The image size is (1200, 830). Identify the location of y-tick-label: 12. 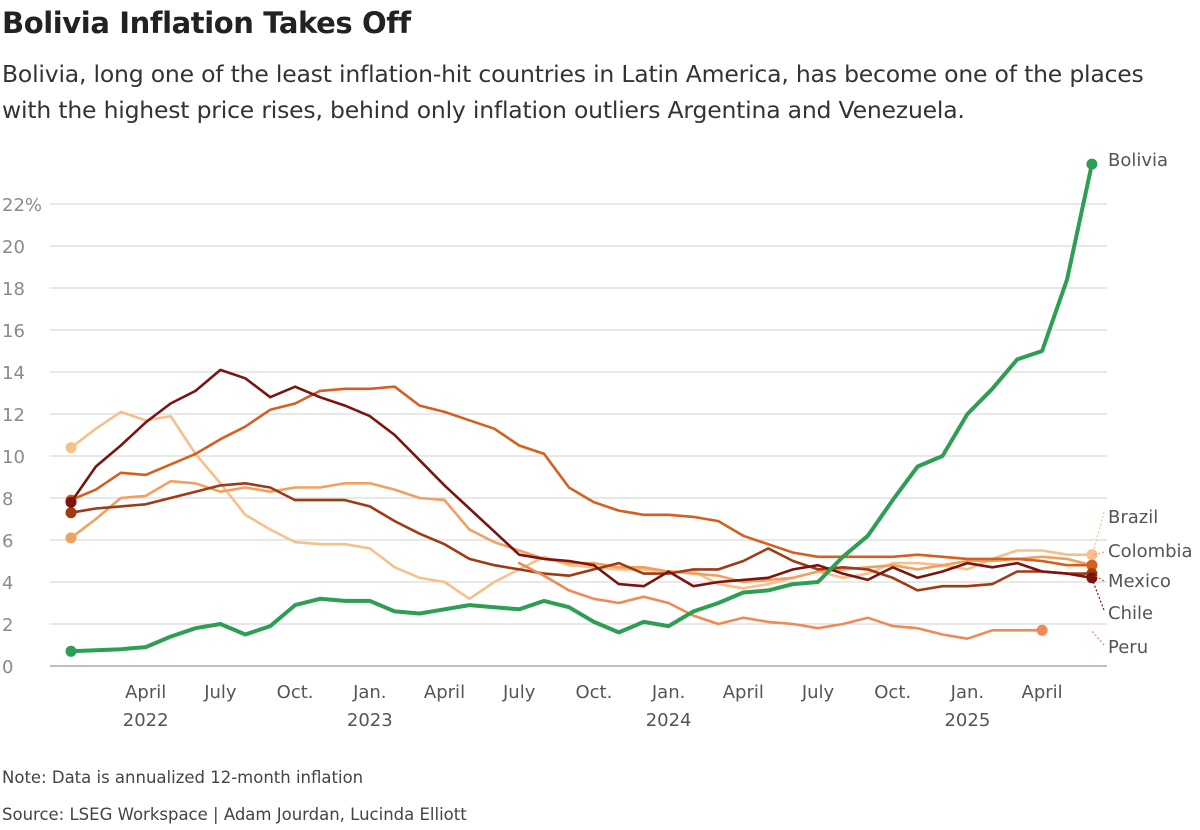
(13, 415).